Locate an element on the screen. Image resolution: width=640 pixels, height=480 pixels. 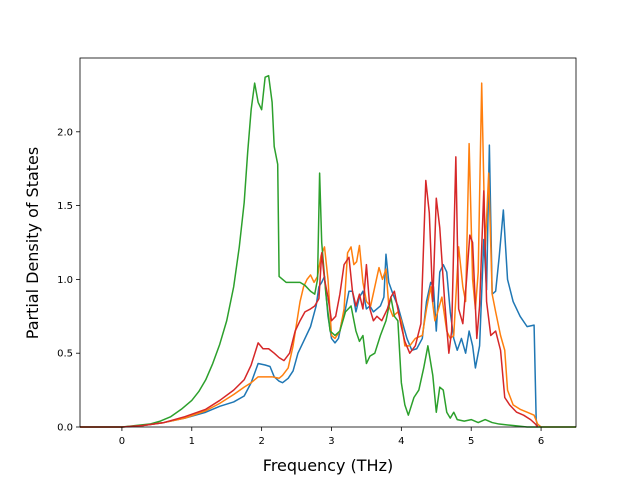
x-tick-label: 5 is located at coordinates (471, 441).